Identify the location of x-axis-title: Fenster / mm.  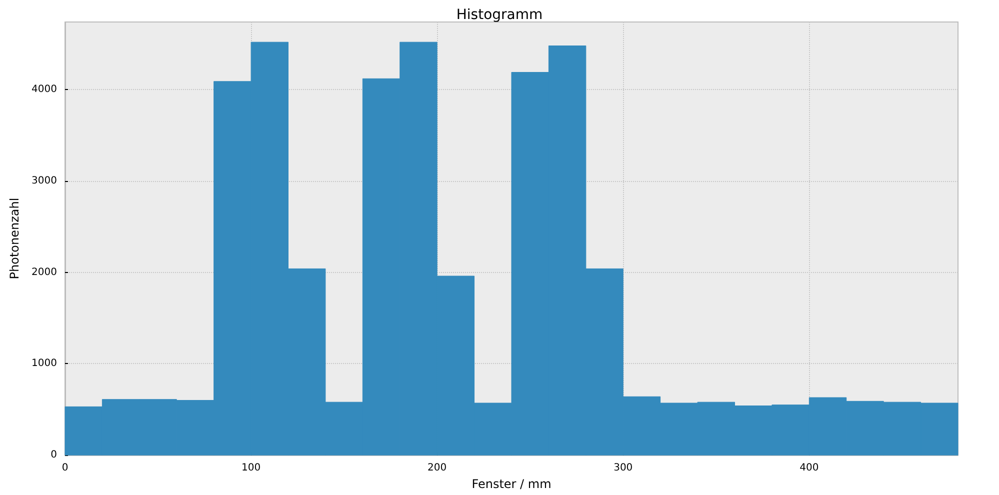
(512, 484).